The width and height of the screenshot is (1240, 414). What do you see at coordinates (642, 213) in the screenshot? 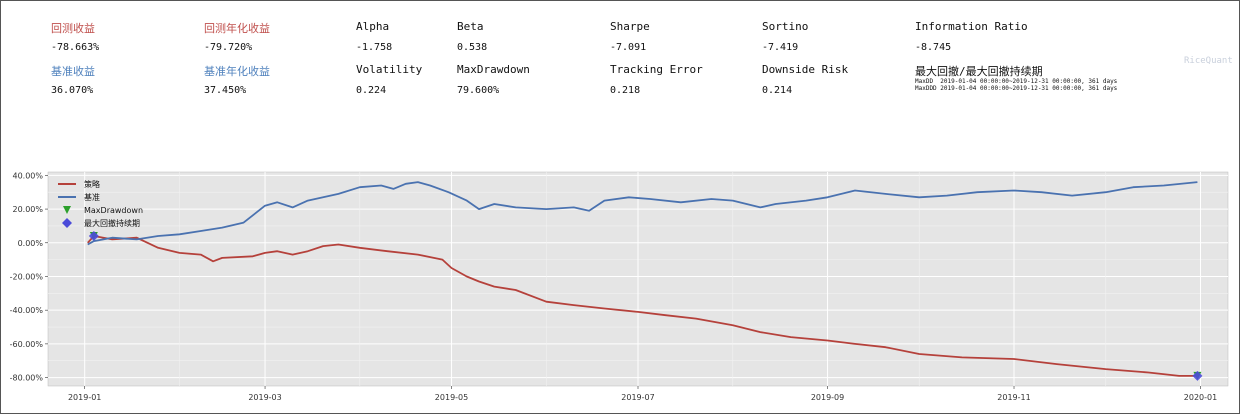
I see `series-line-benchmark` at bounding box center [642, 213].